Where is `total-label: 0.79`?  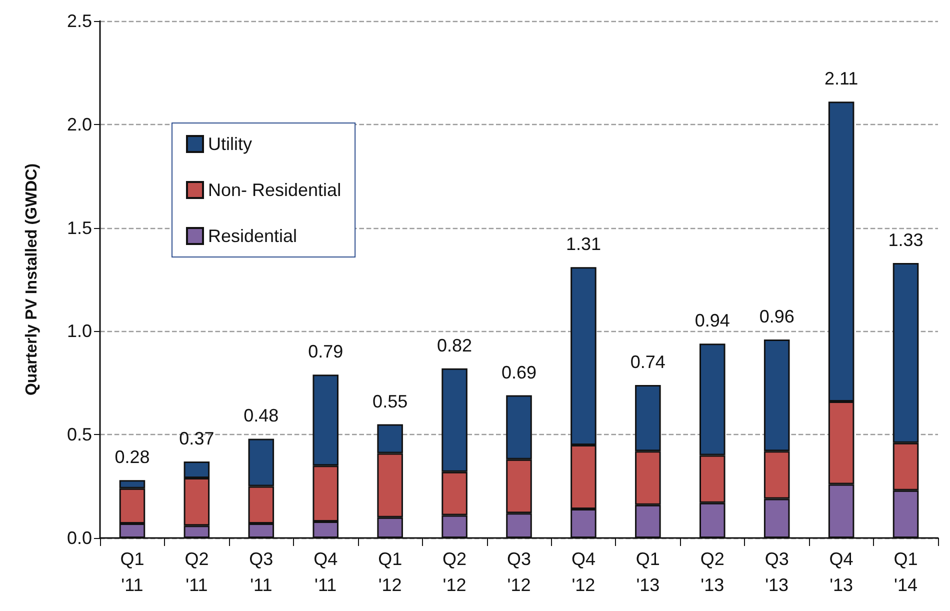
total-label: 0.79 is located at coordinates (326, 352).